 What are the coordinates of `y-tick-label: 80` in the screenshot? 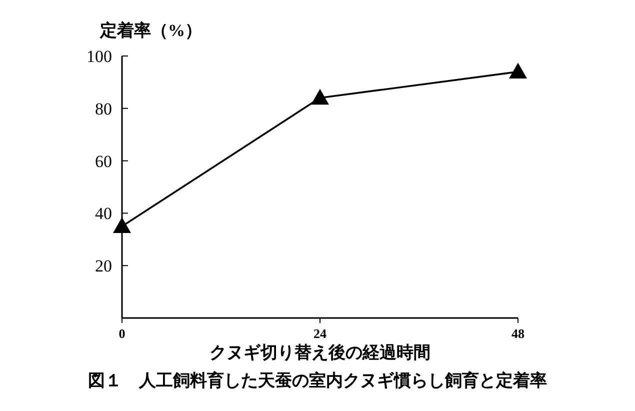 It's located at (103, 108).